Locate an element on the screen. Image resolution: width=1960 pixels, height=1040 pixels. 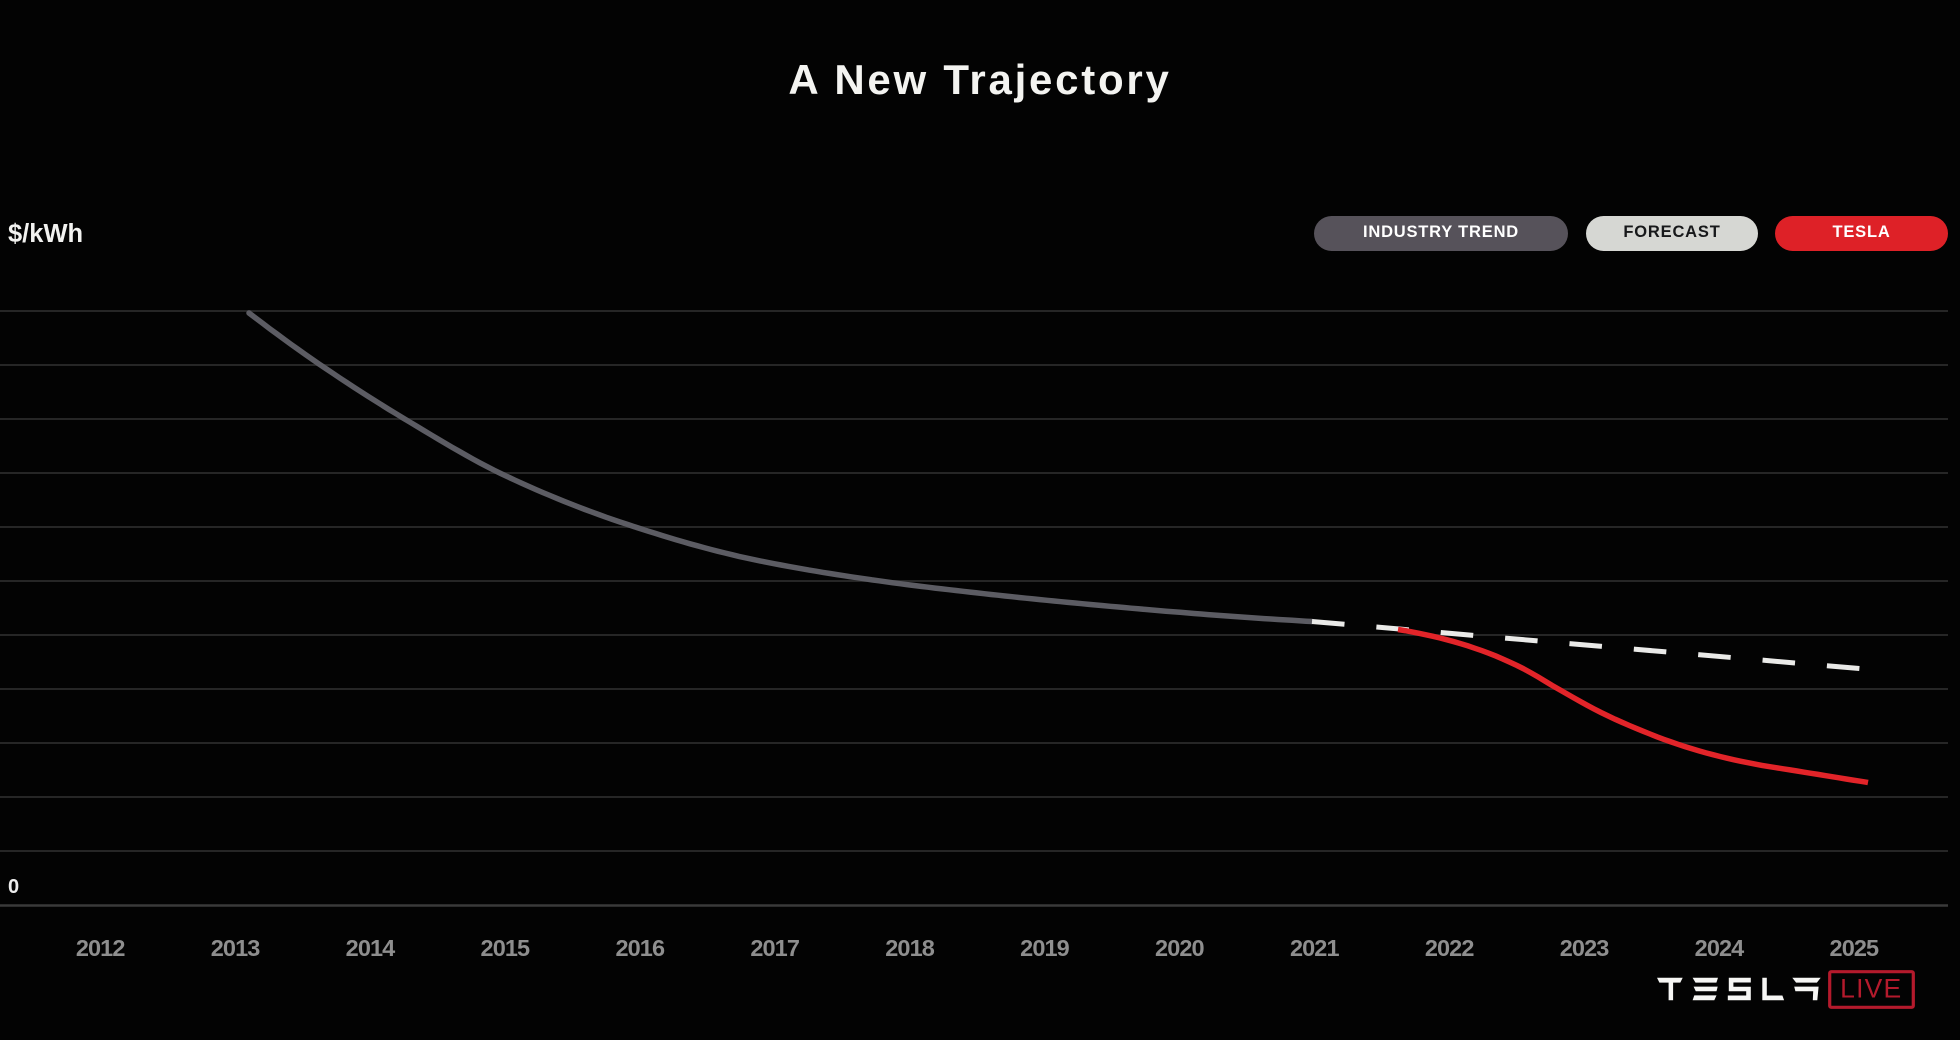
svg-text: LIVE is located at coordinates (1871, 988).